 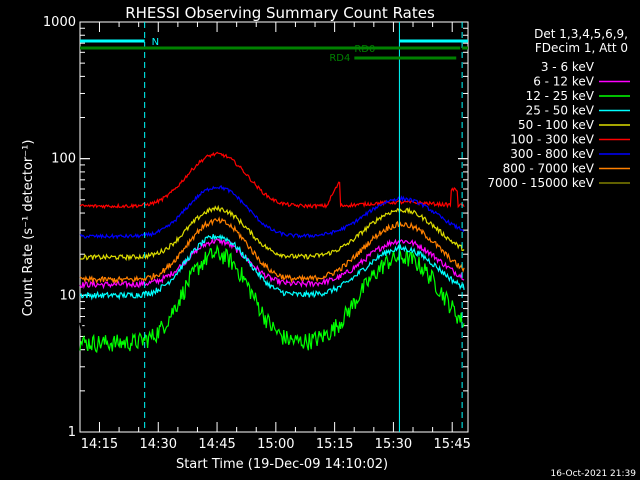 What do you see at coordinates (28, 228) in the screenshot?
I see `y-axis-label: Count Rate (s⁻¹ detector⁻¹)` at bounding box center [28, 228].